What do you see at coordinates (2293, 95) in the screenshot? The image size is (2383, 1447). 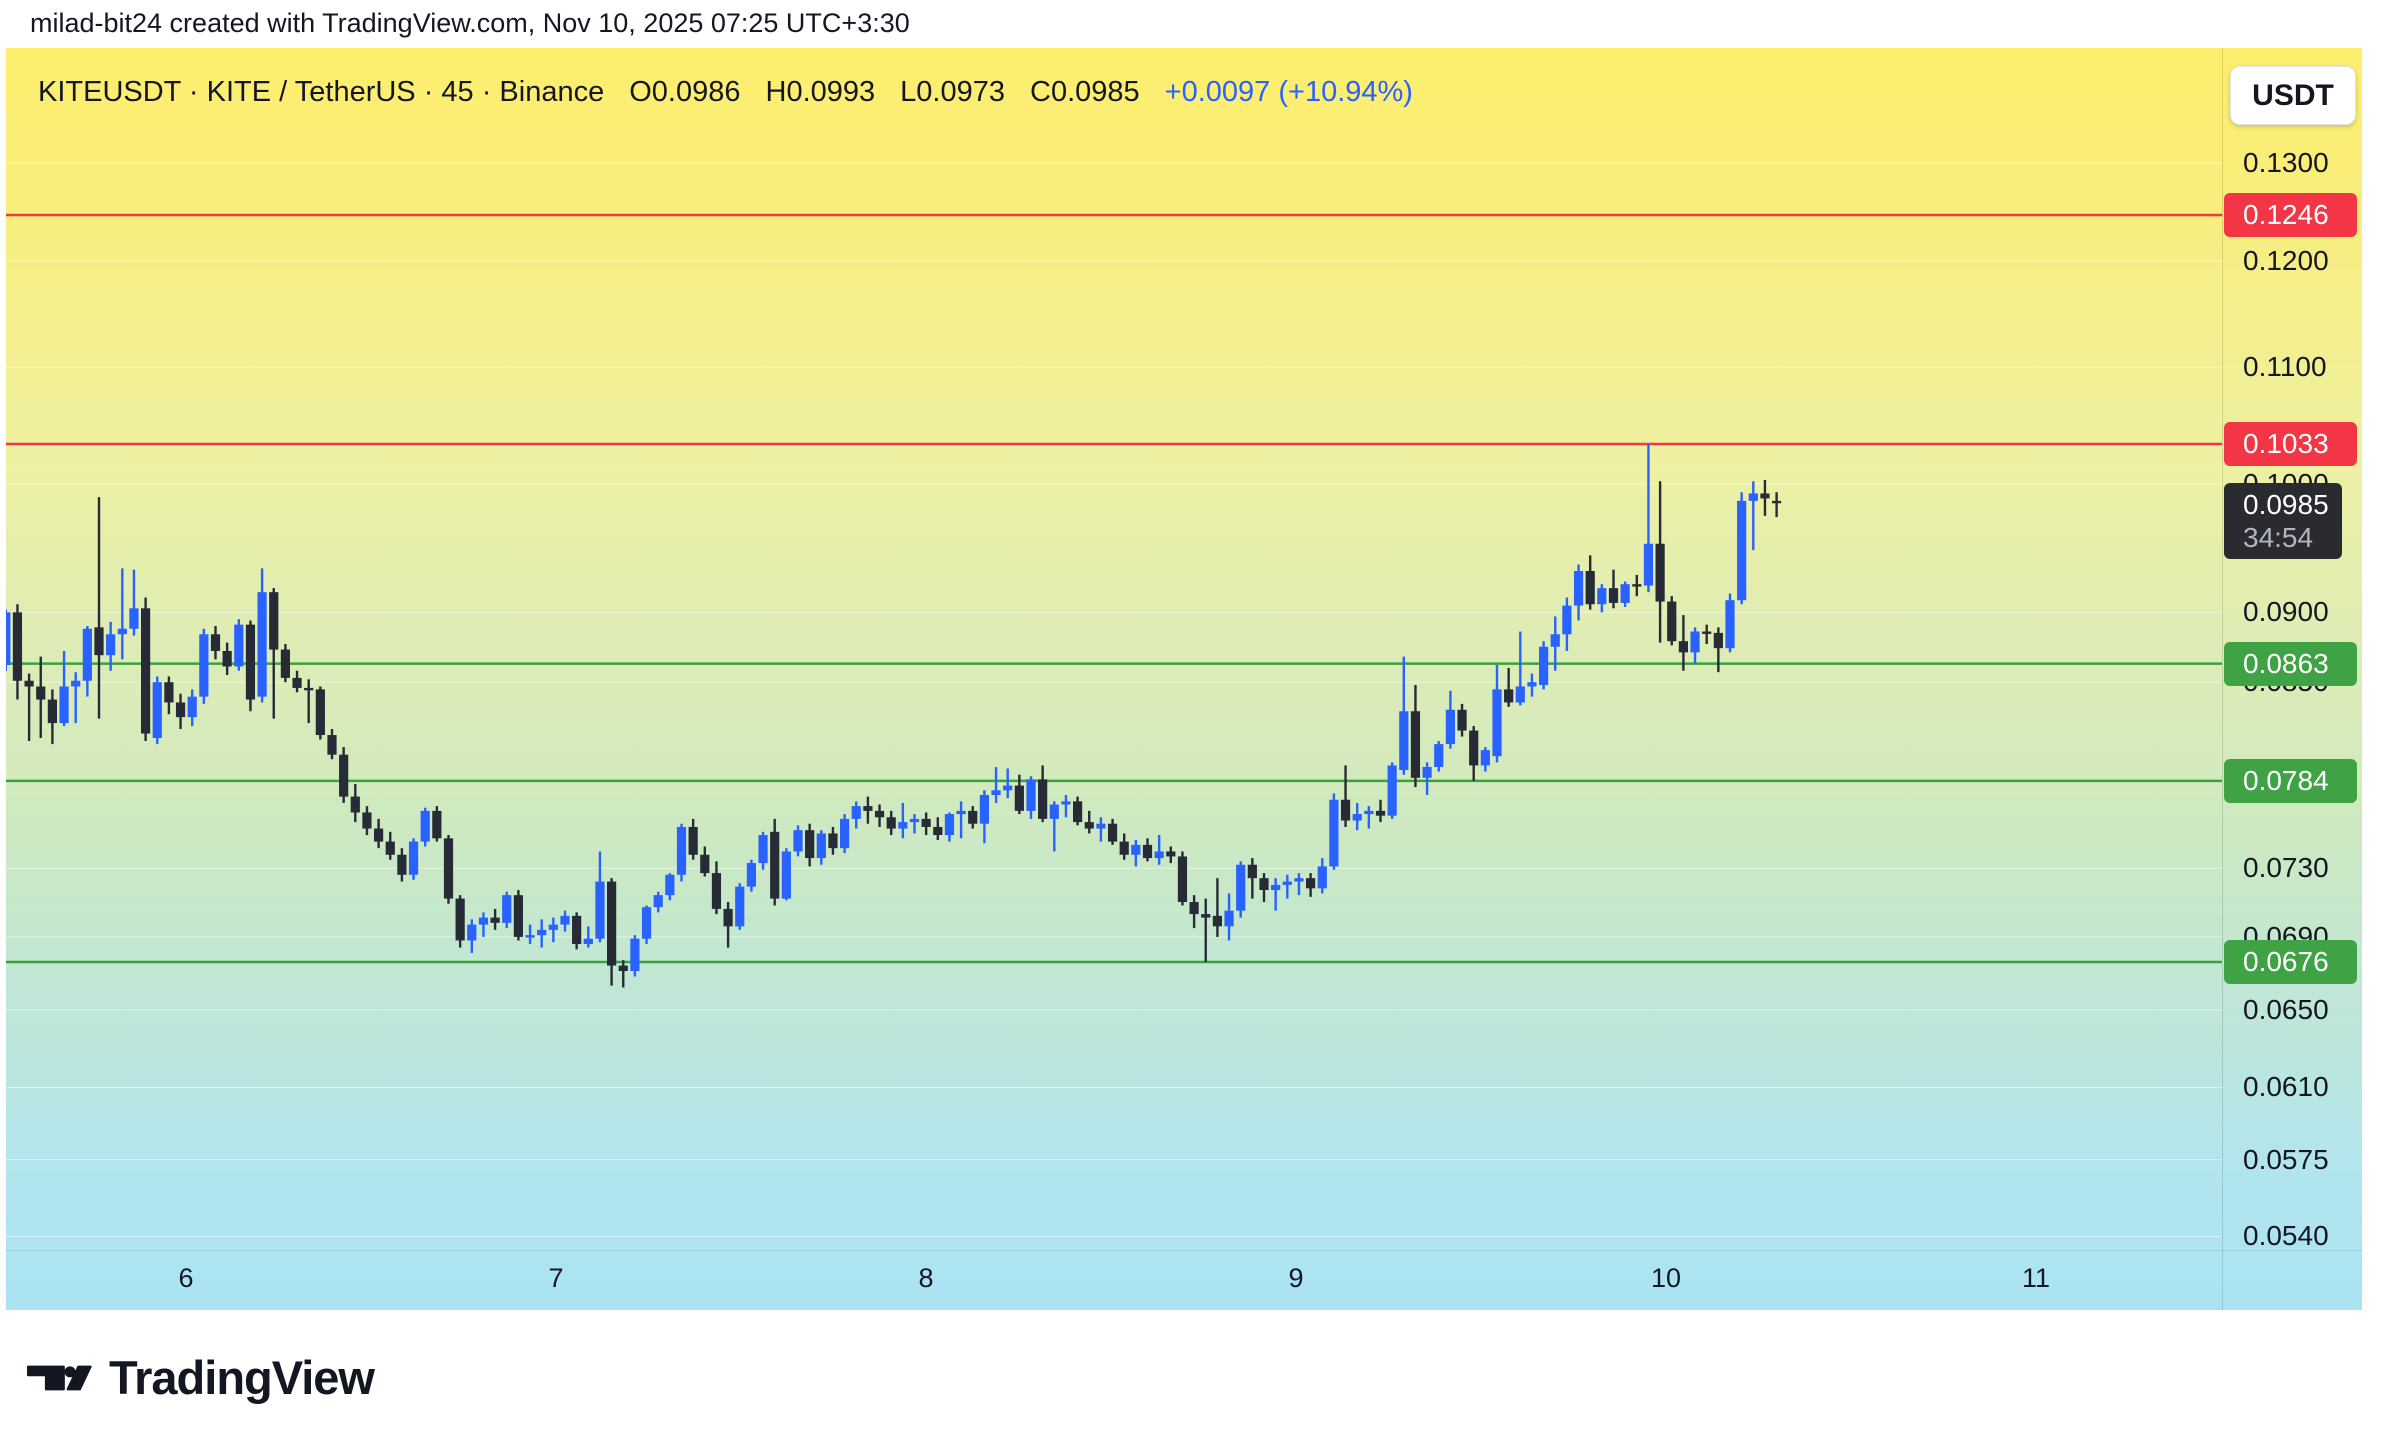 I see `currency-unit-button: USDT` at bounding box center [2293, 95].